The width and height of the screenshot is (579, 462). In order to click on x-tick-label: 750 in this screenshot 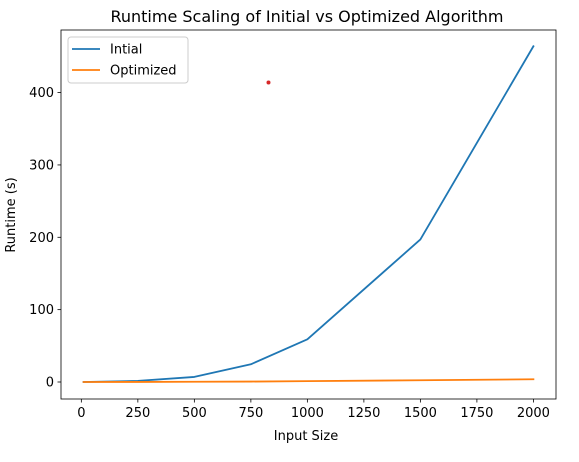, I will do `click(250, 413)`.